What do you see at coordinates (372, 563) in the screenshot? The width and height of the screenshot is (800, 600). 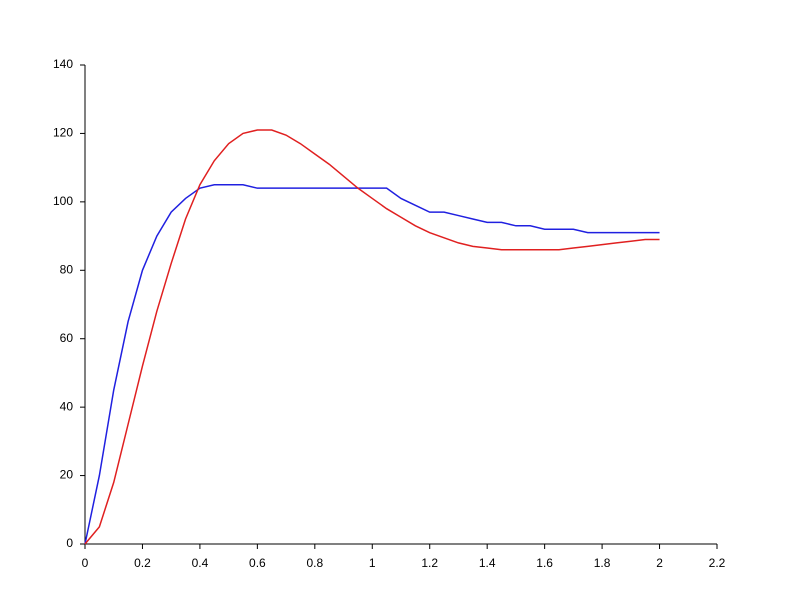 I see `x-tick-label: 1` at bounding box center [372, 563].